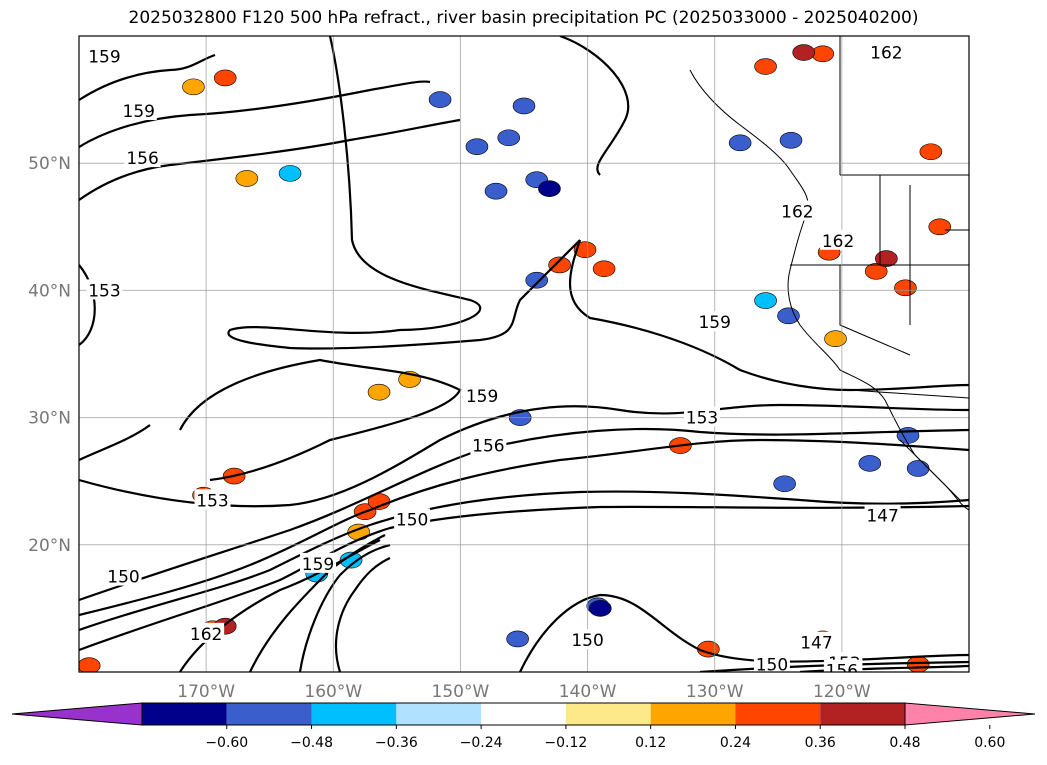 The height and width of the screenshot is (765, 1047). I want to click on colorbar-frame, so click(523, 714).